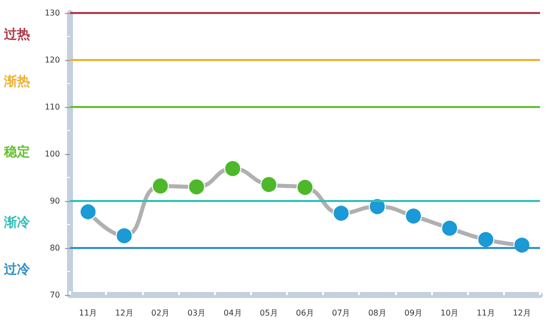  Describe the element at coordinates (413, 313) in the screenshot. I see `x-tick-label: 09月` at that location.